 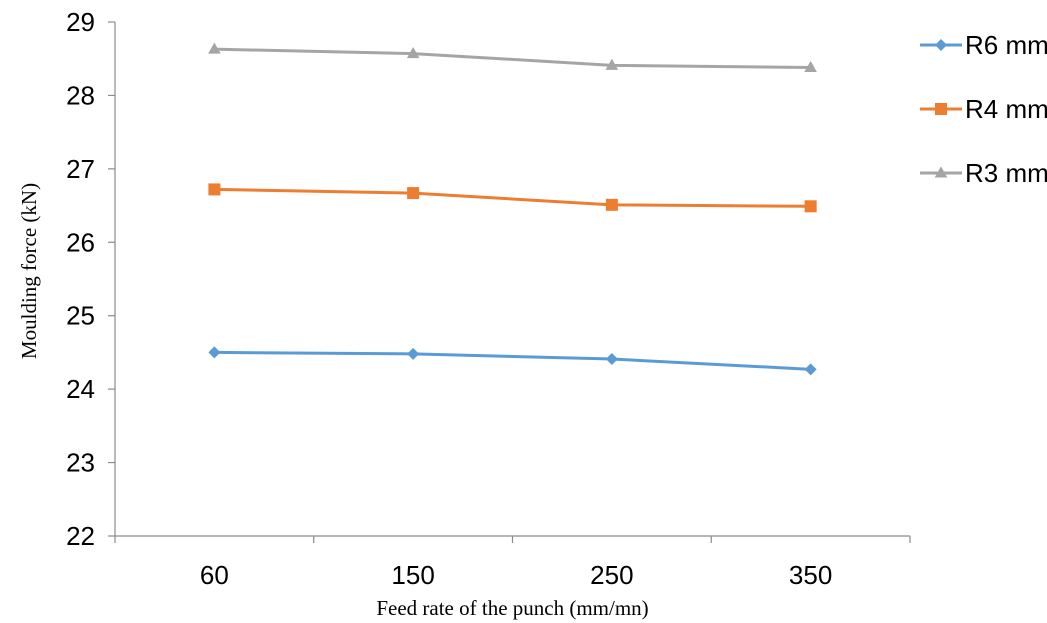 I want to click on series-r4-mm, so click(x=512, y=198).